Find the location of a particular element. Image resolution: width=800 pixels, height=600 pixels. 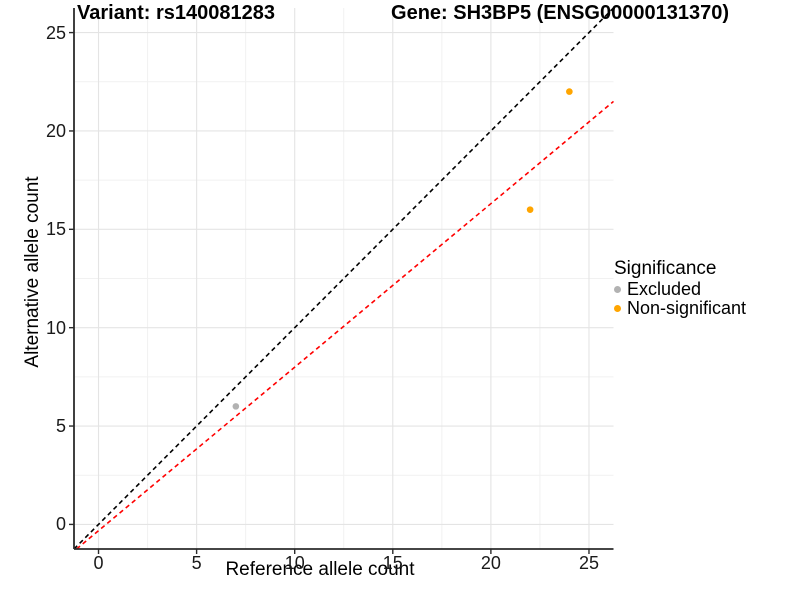

x-tick-label-0: 0 is located at coordinates (98, 563).